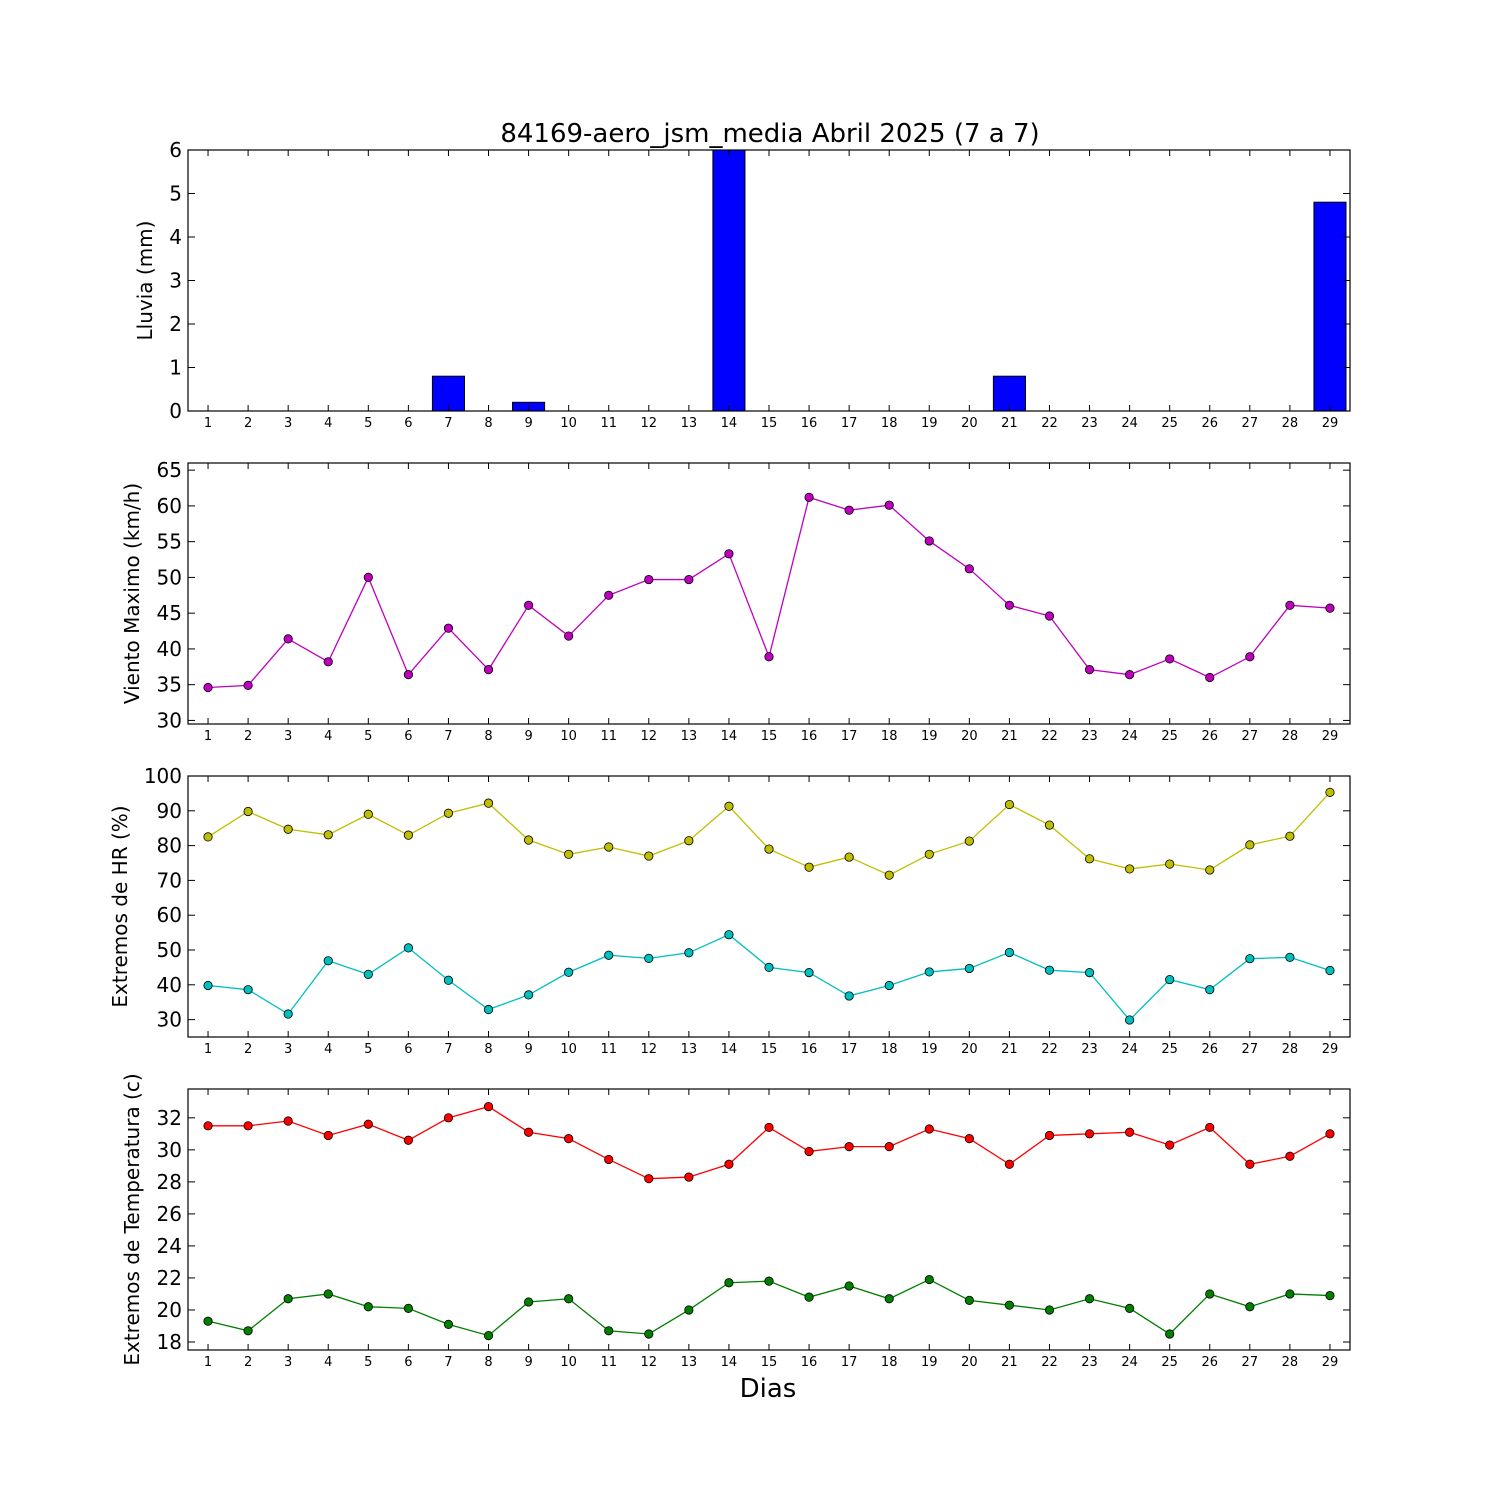 The image size is (1500, 1500). I want to click on x-tick-label: 4, so click(328, 1362).